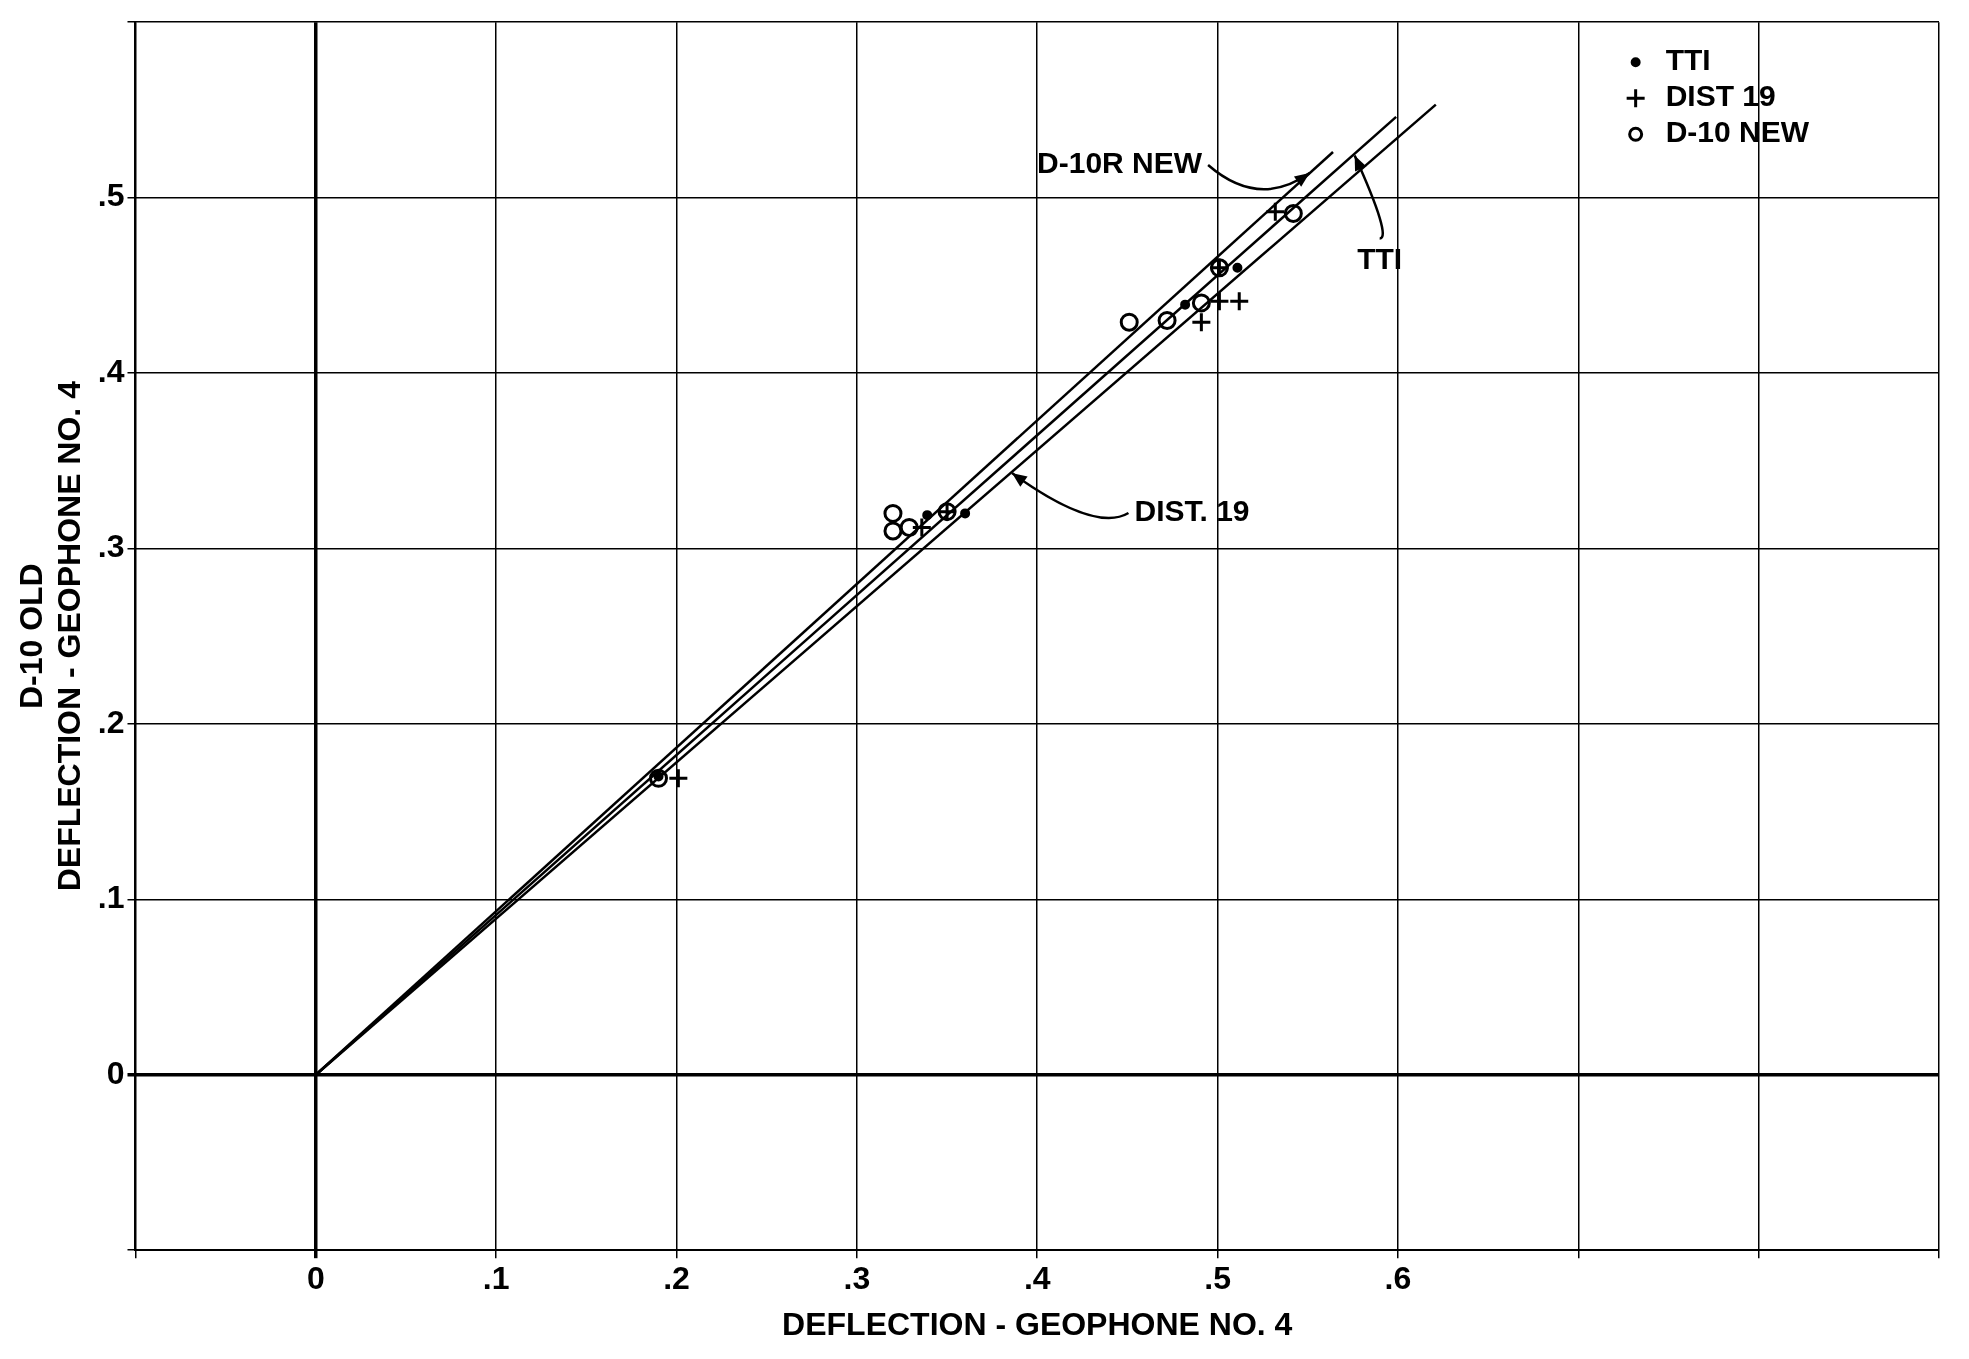 Image resolution: width=1969 pixels, height=1359 pixels. Describe the element at coordinates (1120, 163) in the screenshot. I see `annotation: D-10R NEW` at that location.